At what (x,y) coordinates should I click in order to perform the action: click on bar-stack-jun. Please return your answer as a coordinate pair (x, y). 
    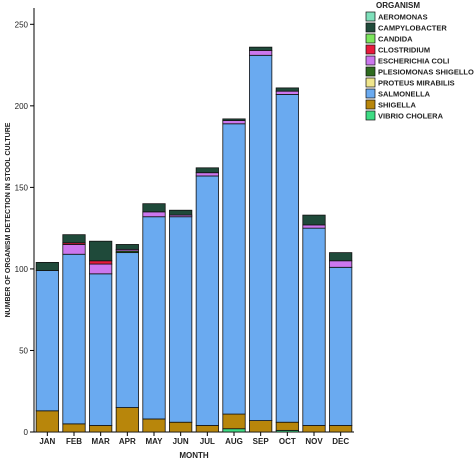
    Looking at the image, I should click on (181, 321).